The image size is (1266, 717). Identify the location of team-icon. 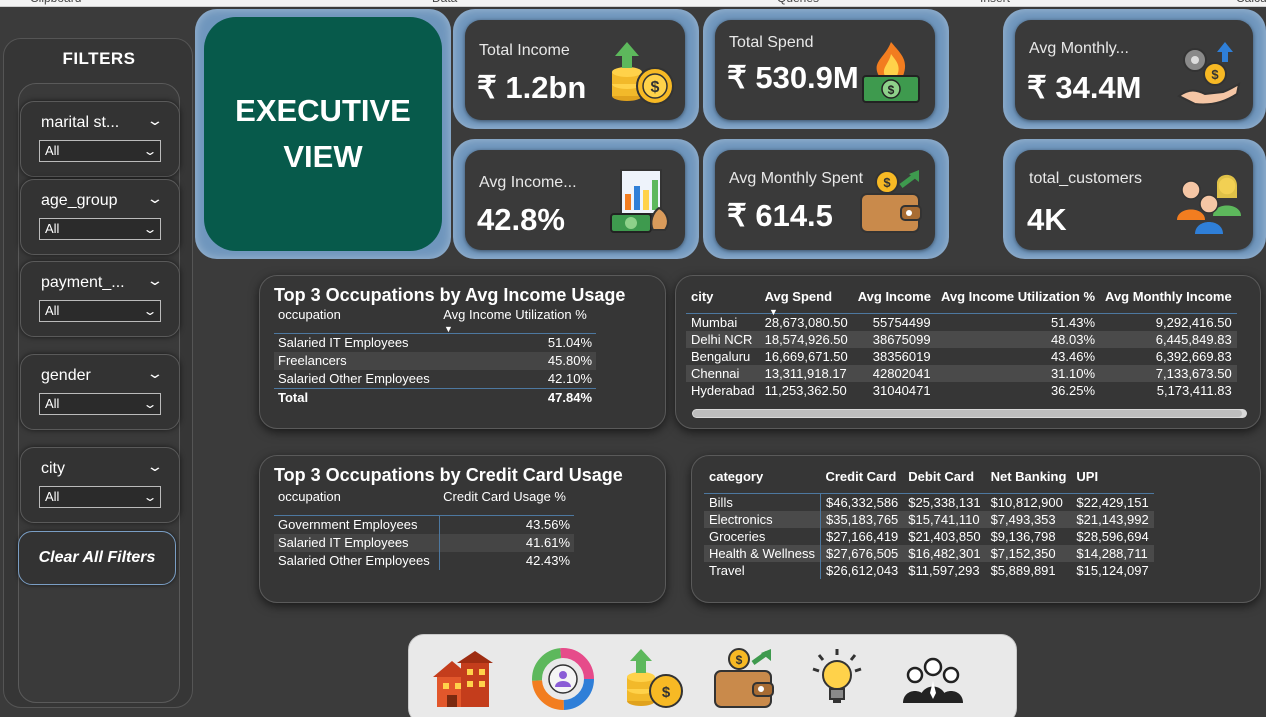
(933, 679).